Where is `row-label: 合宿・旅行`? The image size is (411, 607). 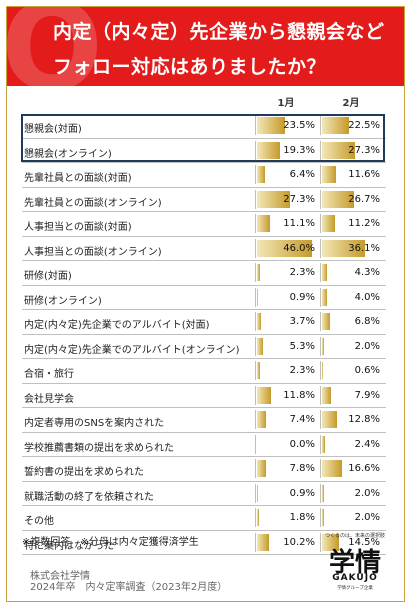
row-label: 合宿・旅行 is located at coordinates (49, 374).